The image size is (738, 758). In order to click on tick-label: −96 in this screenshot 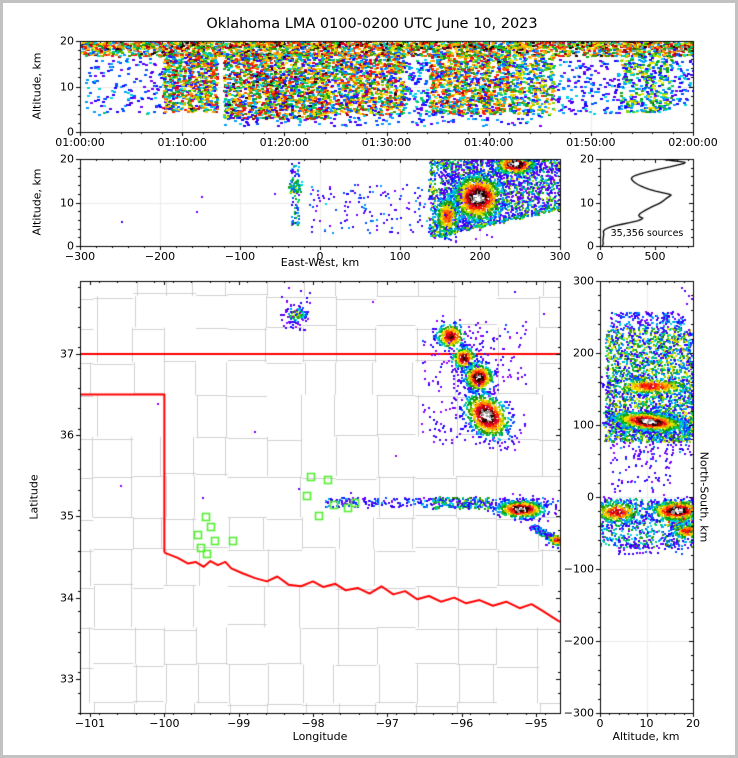, I will do `click(462, 723)`.